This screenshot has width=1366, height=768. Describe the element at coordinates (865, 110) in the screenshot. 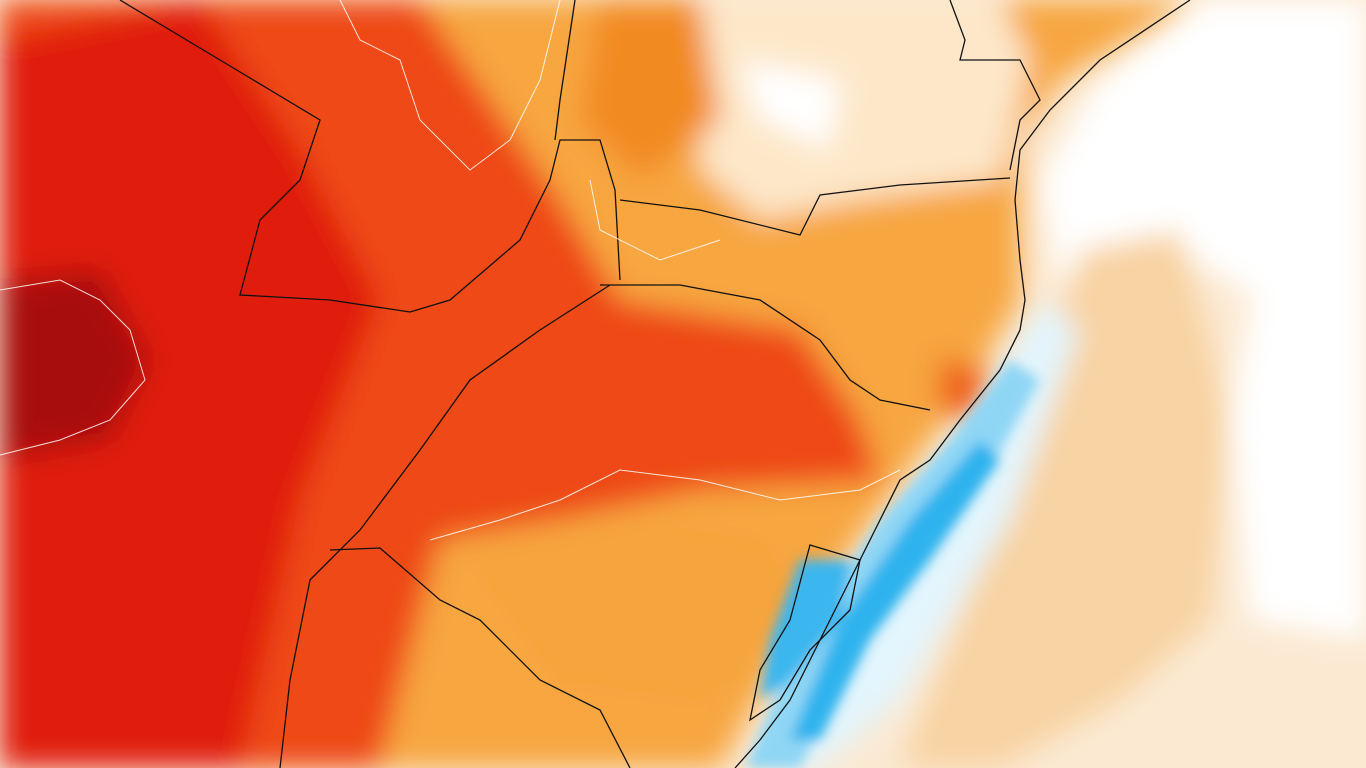

I see `mild-area` at that location.